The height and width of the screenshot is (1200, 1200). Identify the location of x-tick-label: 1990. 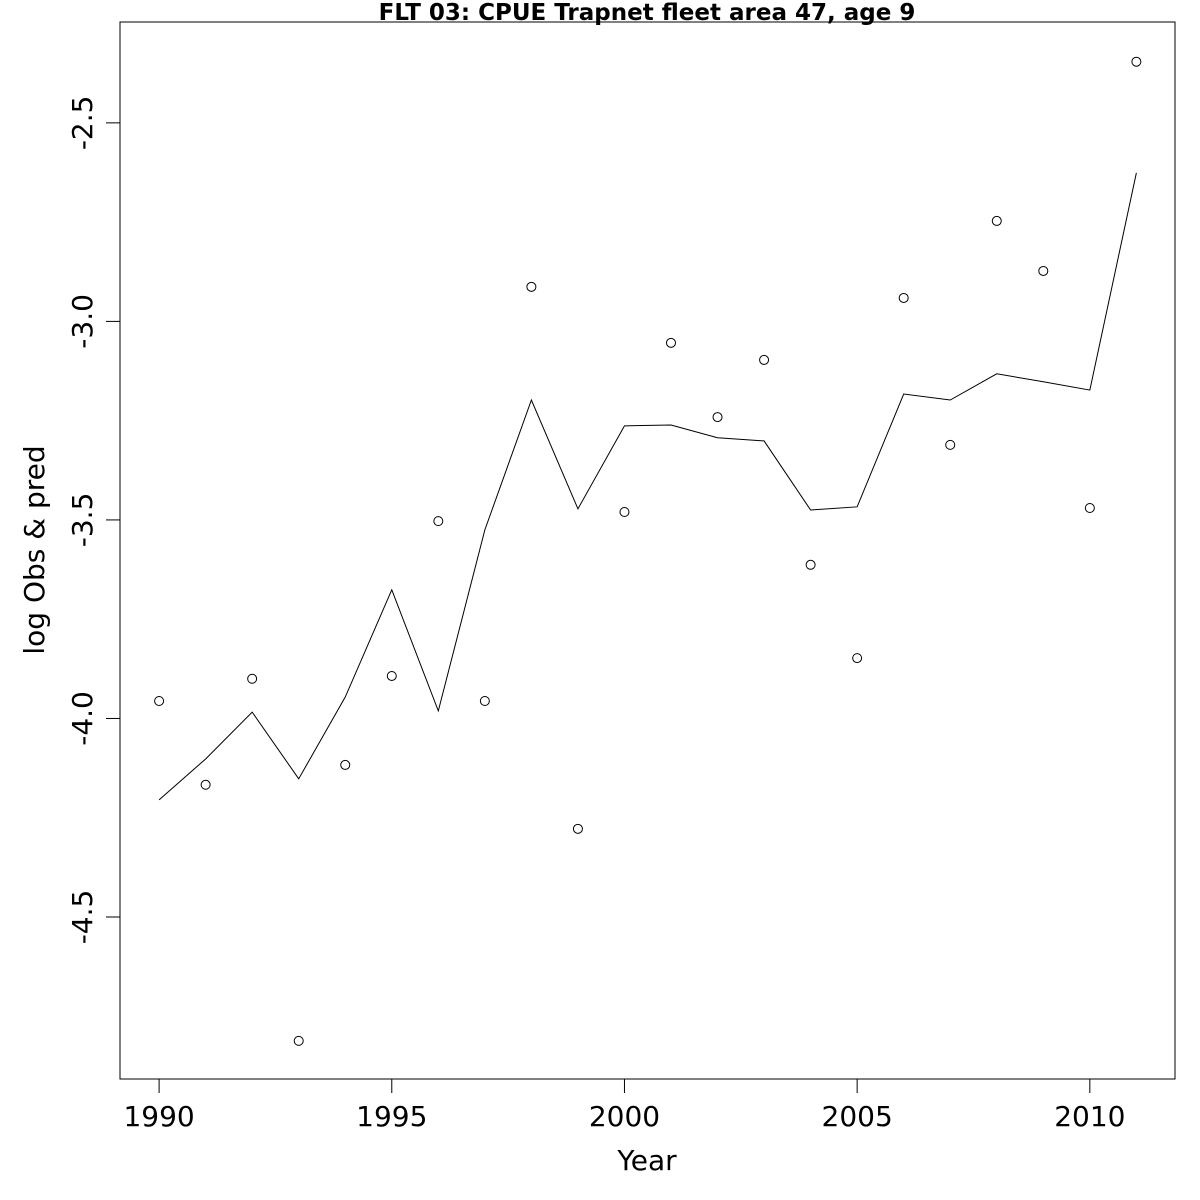
(158, 1116).